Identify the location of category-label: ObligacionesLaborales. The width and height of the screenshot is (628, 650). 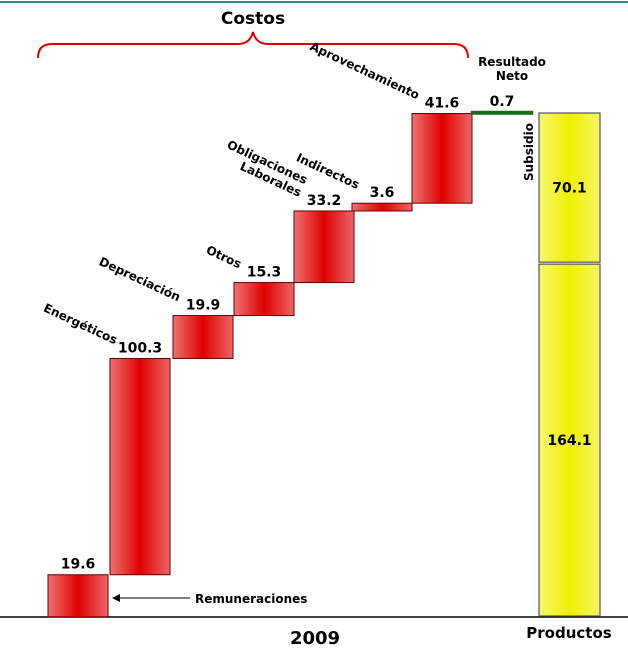
(264, 169).